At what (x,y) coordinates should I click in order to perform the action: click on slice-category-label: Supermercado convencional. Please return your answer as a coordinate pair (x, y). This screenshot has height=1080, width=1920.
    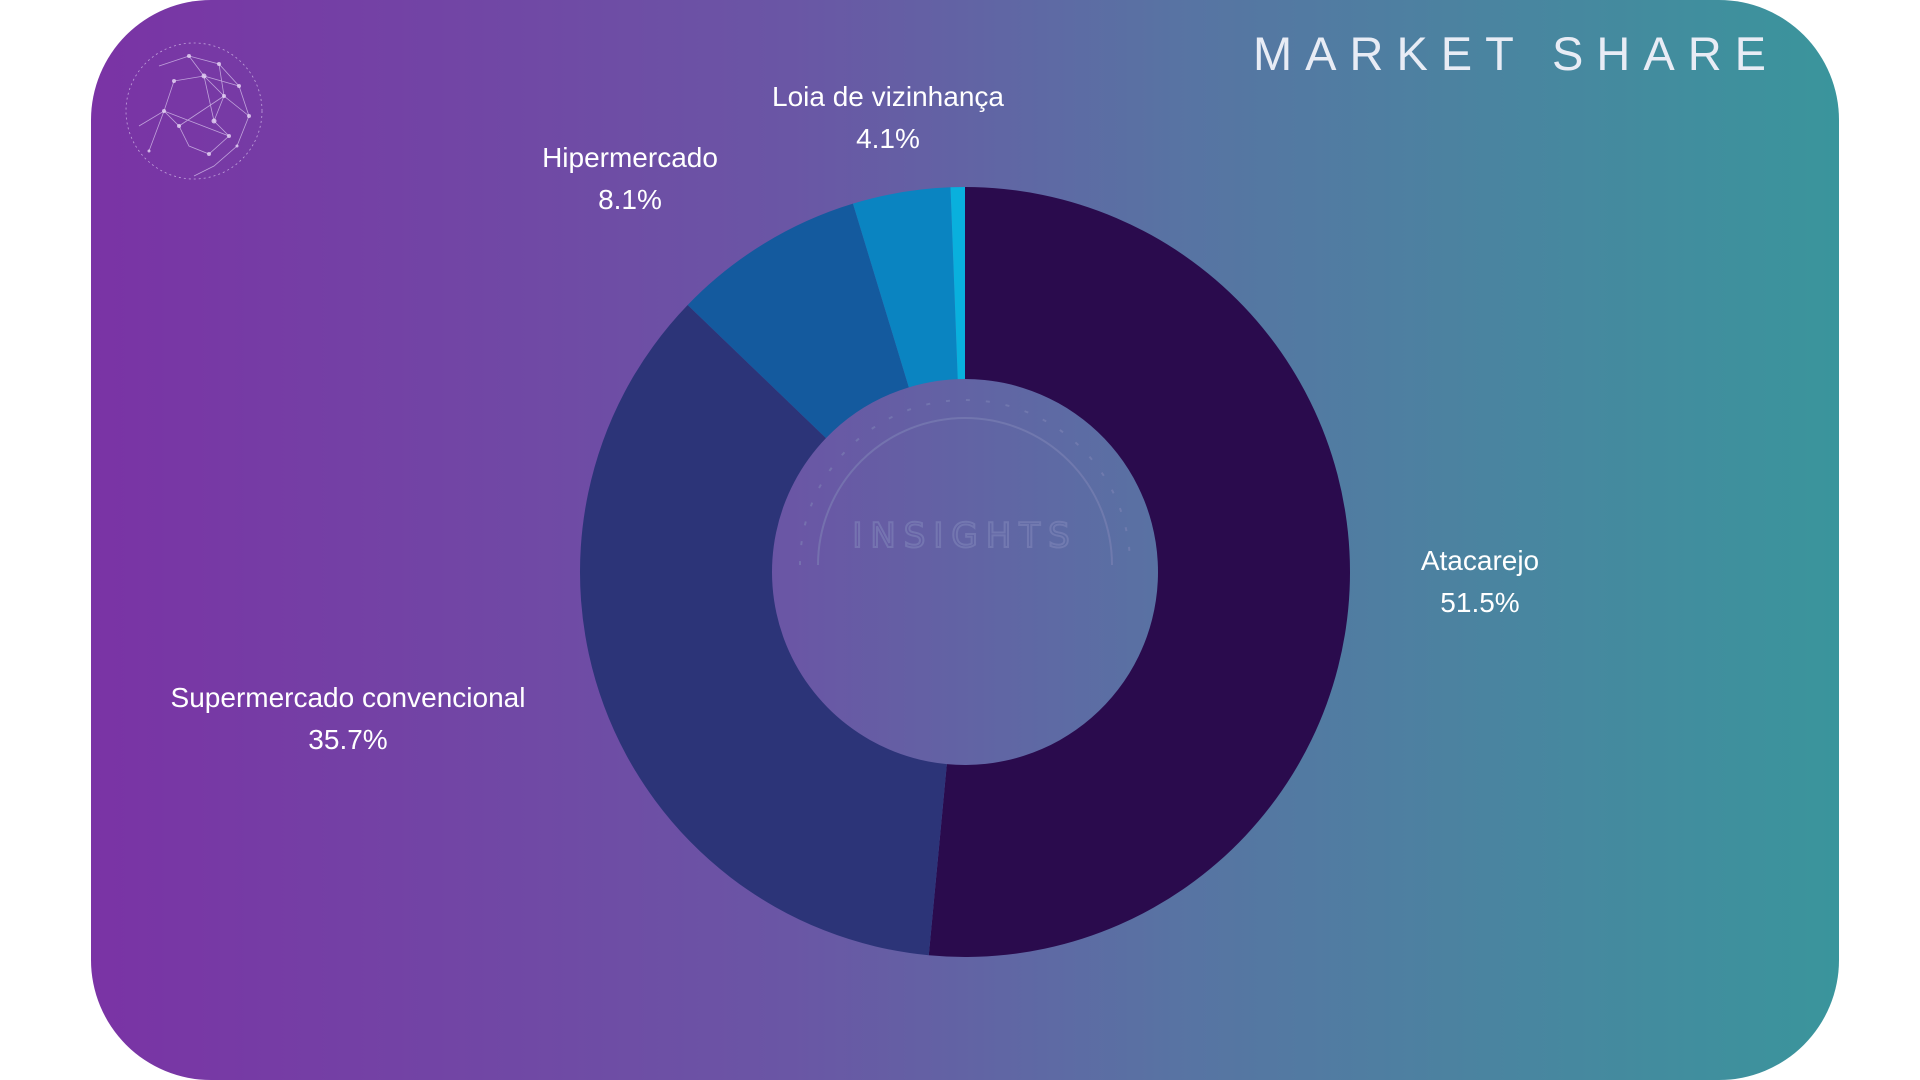
    Looking at the image, I should click on (348, 697).